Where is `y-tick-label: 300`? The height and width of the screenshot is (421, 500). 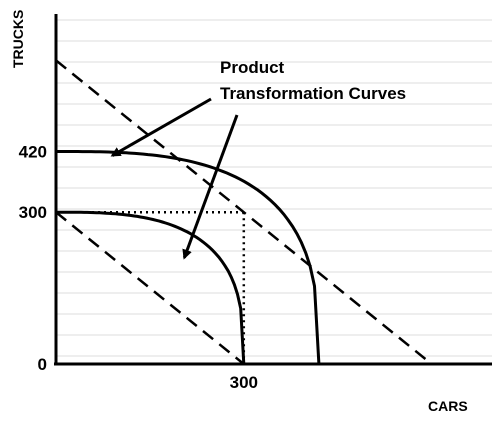 y-tick-label: 300 is located at coordinates (33, 212).